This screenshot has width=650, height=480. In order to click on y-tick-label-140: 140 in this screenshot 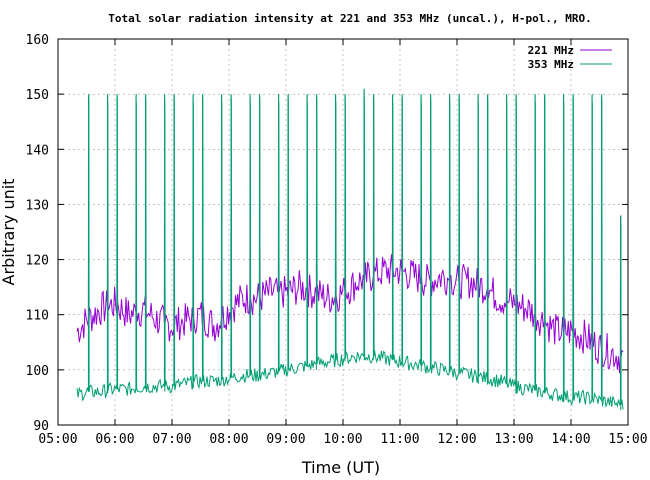, I will do `click(37, 150)`.